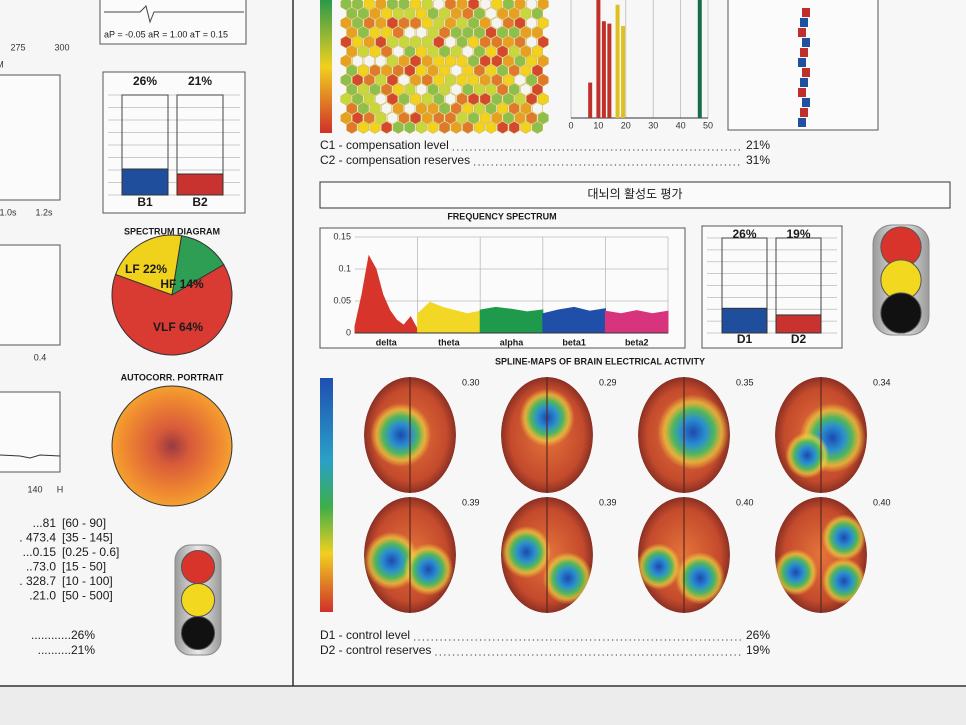 The image size is (966, 725). I want to click on section-title: 대뇌의 활성도 평가, so click(635, 194).